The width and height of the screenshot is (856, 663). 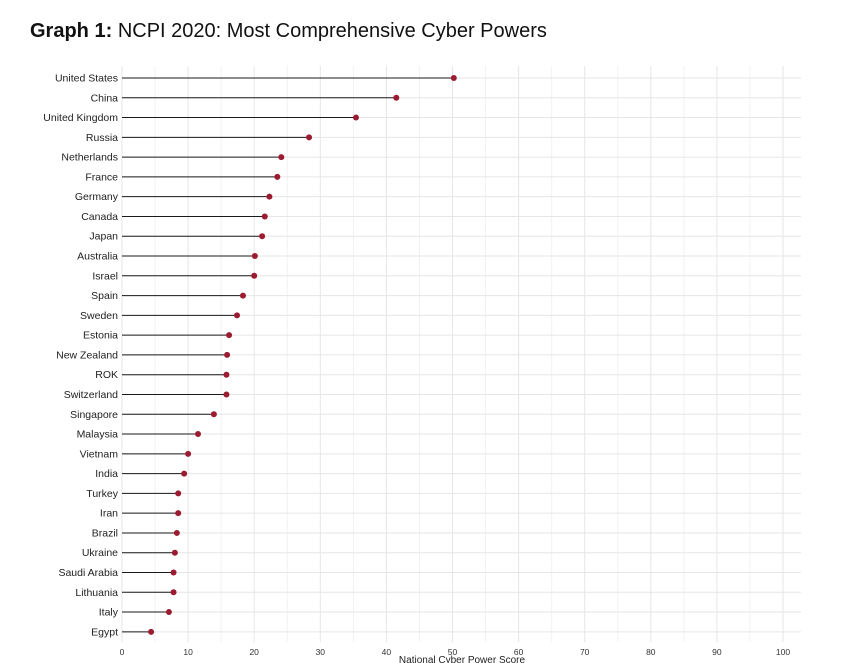 What do you see at coordinates (462, 659) in the screenshot?
I see `x-axis-label: National Cyber Power Score` at bounding box center [462, 659].